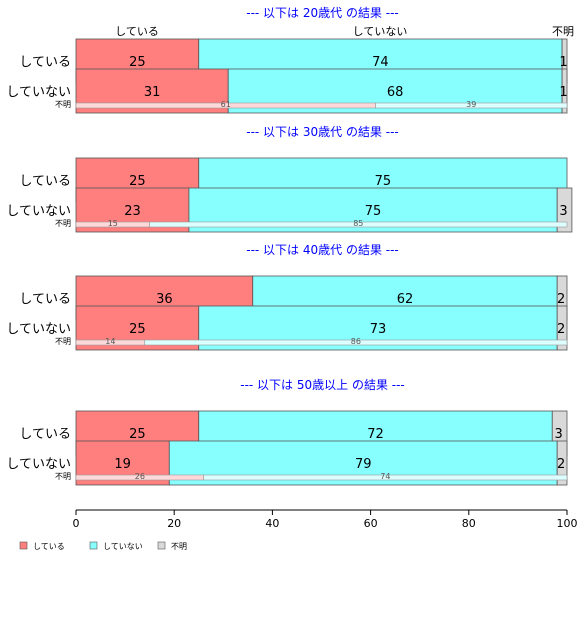 The image size is (580, 636). I want to click on bar-value-label: 72, so click(375, 434).